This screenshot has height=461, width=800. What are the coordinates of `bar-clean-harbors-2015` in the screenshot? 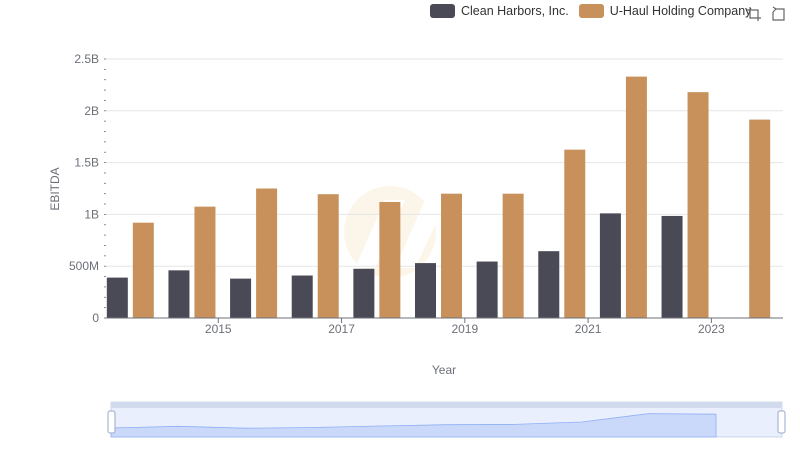 It's located at (179, 294).